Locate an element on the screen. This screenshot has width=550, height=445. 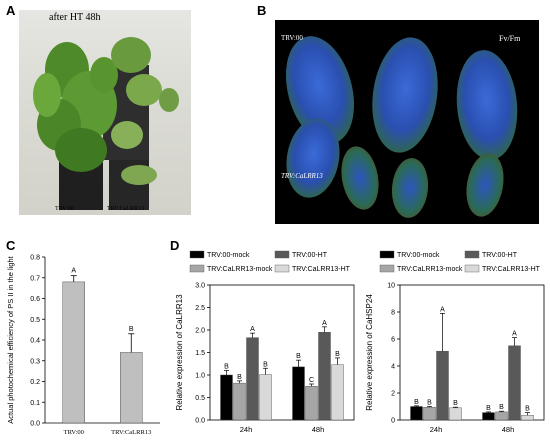
panel-letter-b: B is located at coordinates (262, 10).